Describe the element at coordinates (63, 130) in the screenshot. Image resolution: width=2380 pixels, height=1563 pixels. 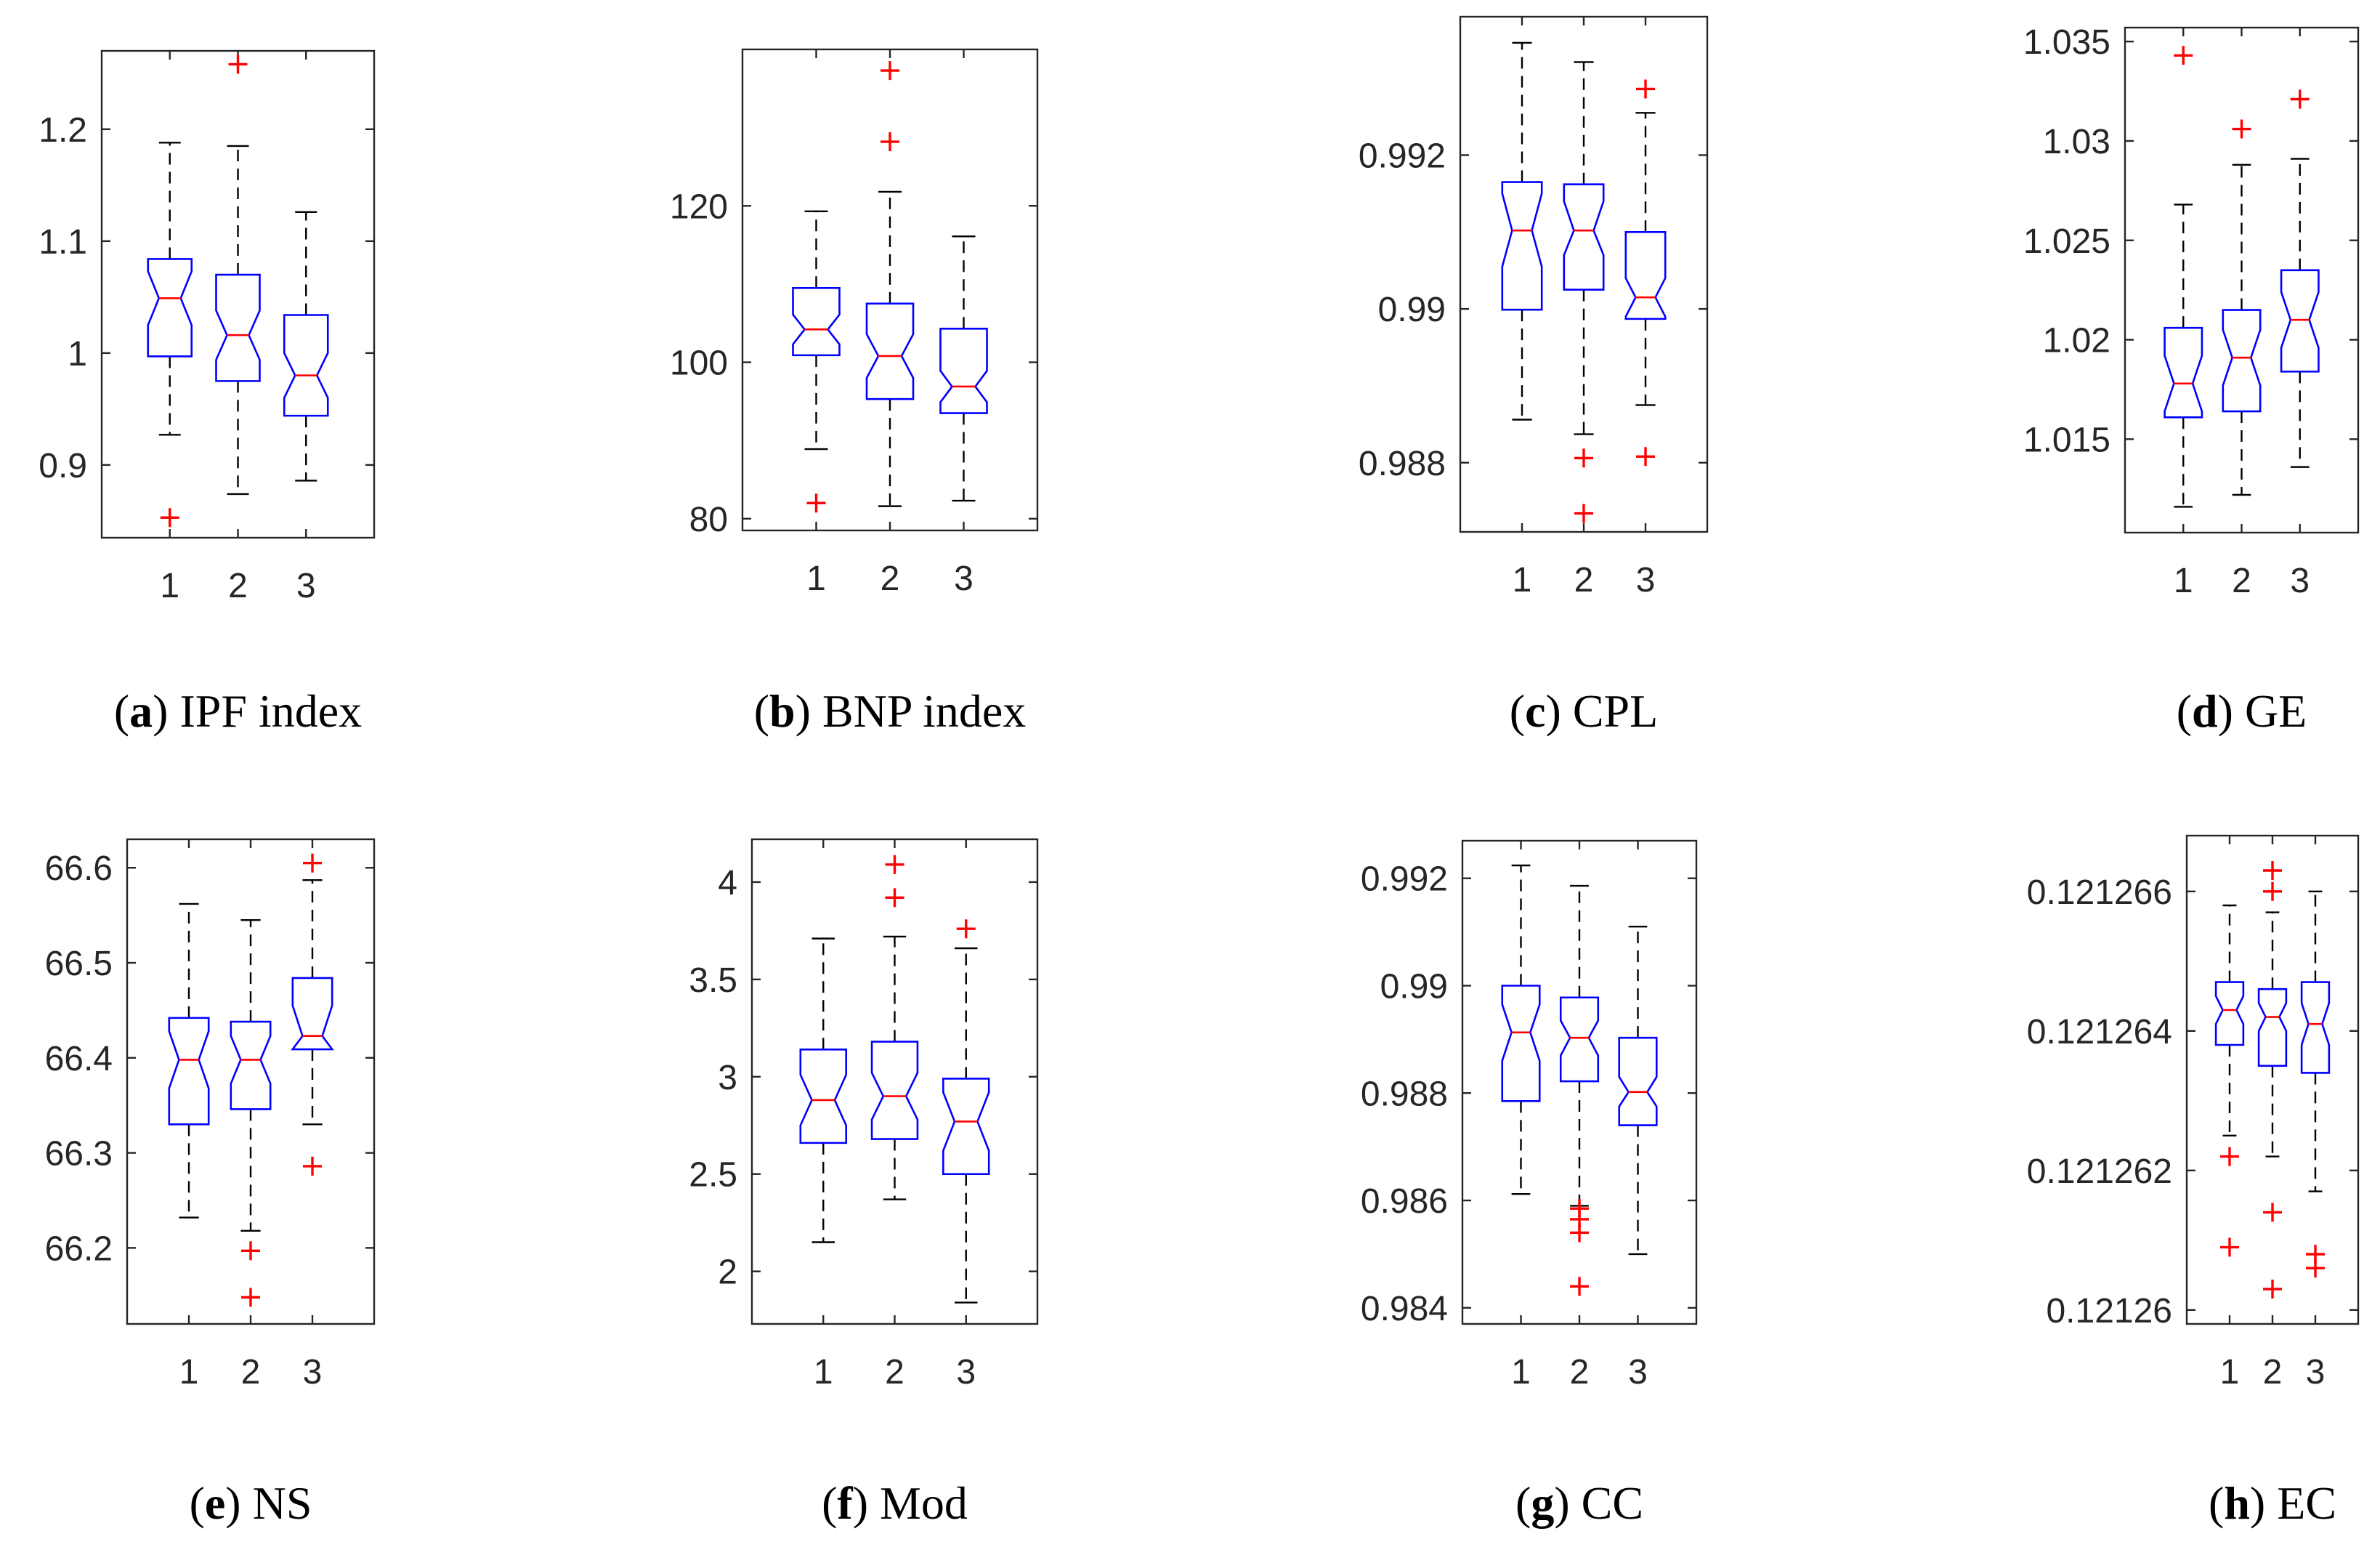
I see `y-tick-label: 1.2` at that location.